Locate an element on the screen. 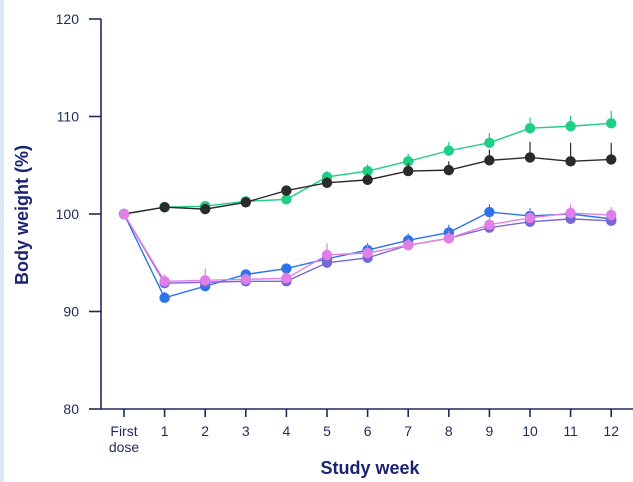 Image resolution: width=633 pixels, height=482 pixels. x-tick-label: 7 is located at coordinates (408, 431).